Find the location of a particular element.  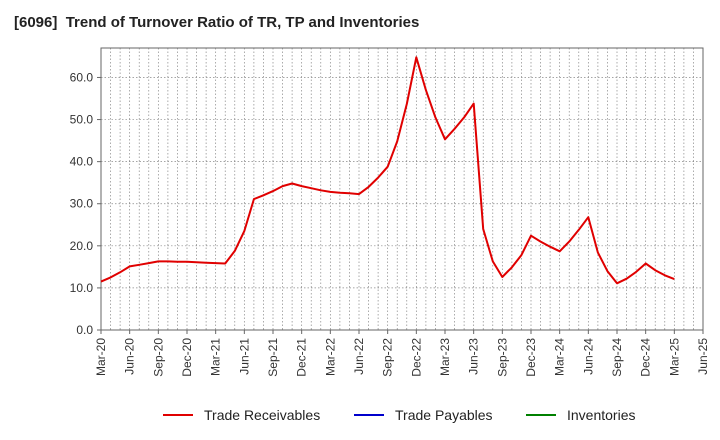

x-tick-label: Dec-20 is located at coordinates (187, 357).